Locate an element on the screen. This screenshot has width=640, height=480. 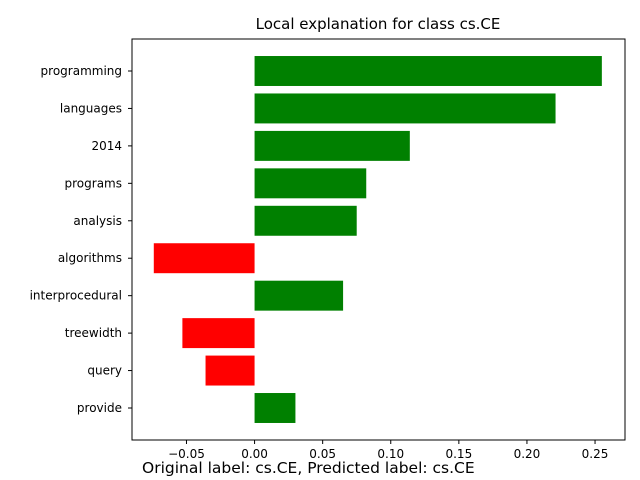
bar-query is located at coordinates (230, 370).